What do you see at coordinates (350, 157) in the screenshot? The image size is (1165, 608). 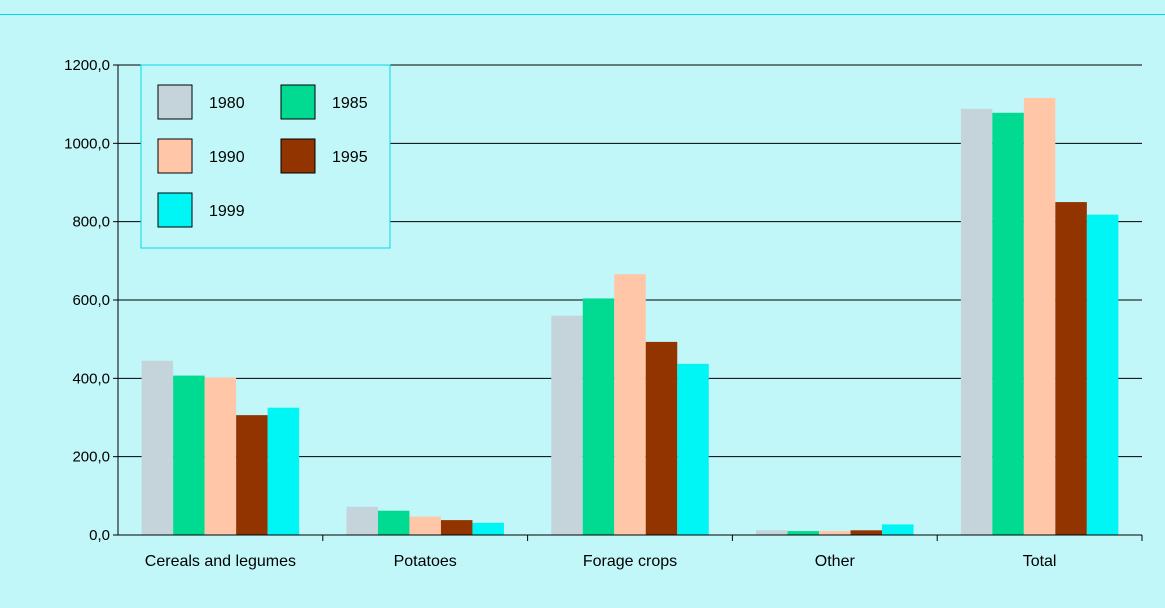 I see `legend-label-1995: 1995` at bounding box center [350, 157].